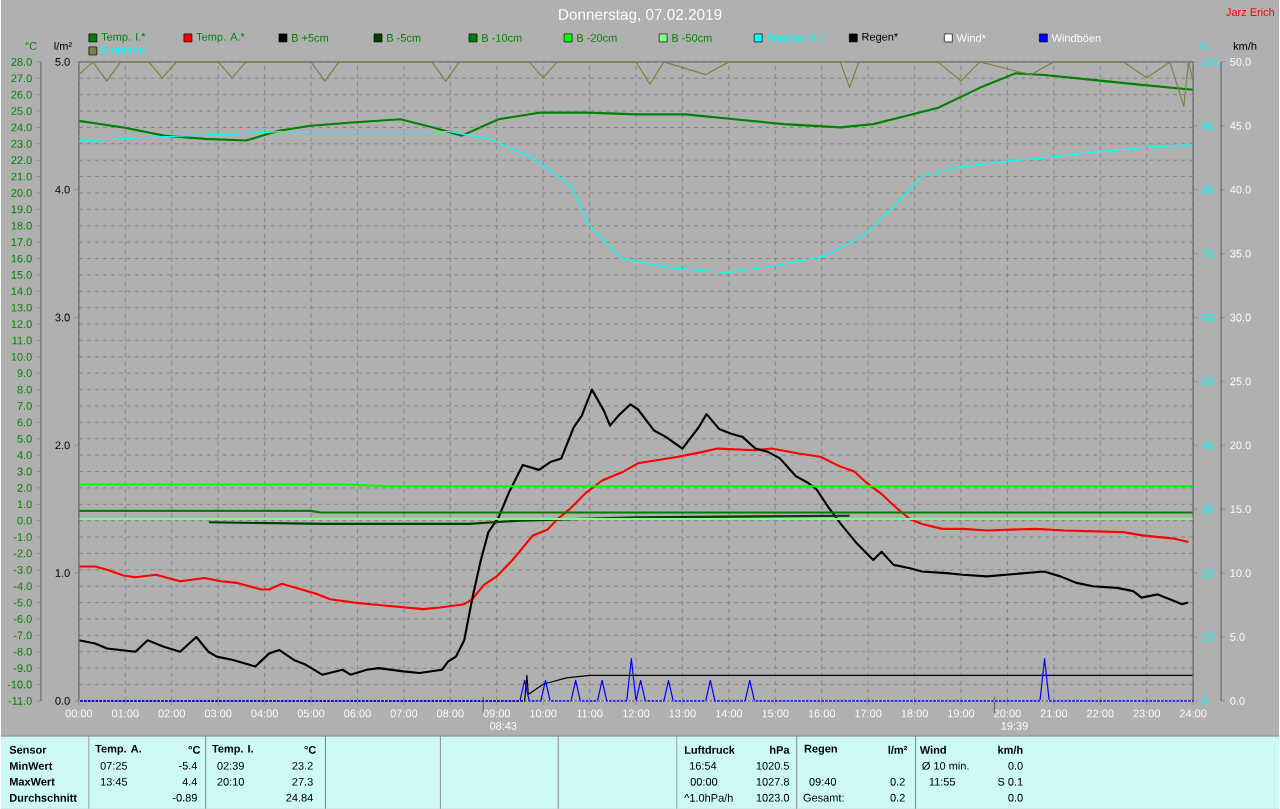  What do you see at coordinates (21, 242) in the screenshot?
I see `y-tick-label: 17.0` at bounding box center [21, 242].